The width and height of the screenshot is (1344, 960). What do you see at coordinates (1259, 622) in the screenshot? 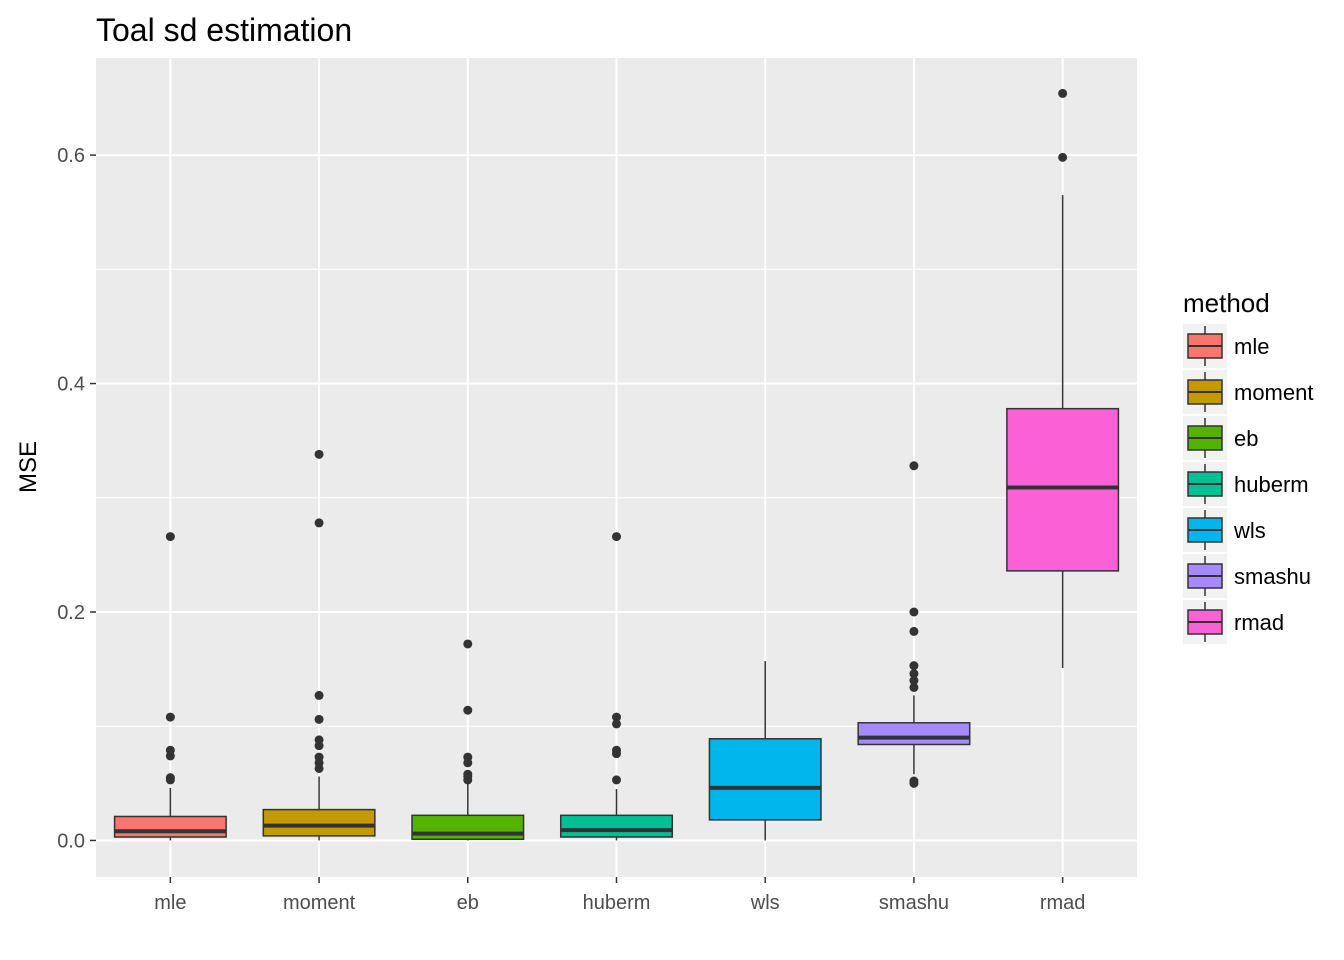
I see `legend-label: rmad` at bounding box center [1259, 622].